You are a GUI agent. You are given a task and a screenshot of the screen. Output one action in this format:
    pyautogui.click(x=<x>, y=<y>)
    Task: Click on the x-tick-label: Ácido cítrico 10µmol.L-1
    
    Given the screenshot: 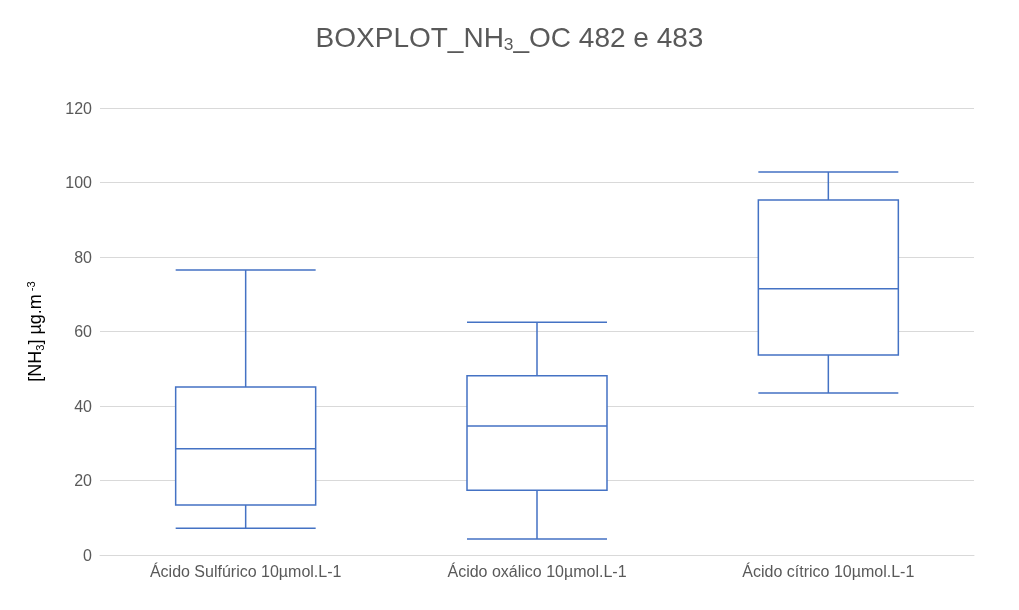 What is the action you would take?
    pyautogui.click(x=828, y=570)
    